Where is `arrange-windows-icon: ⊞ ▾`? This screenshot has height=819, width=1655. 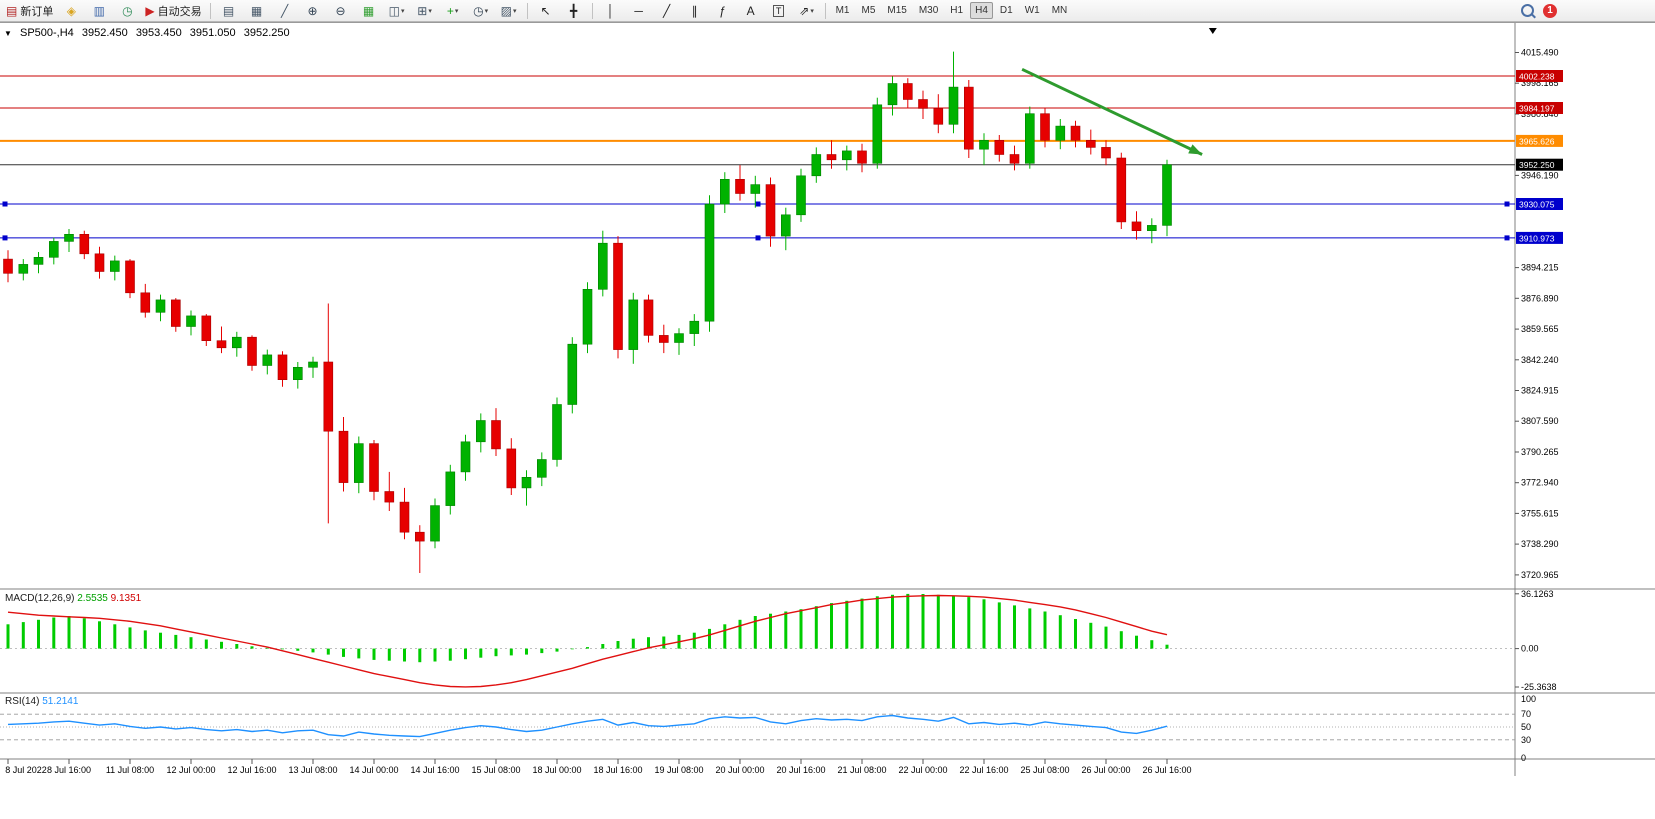
arrange-windows-icon: ⊞ ▾ is located at coordinates (425, 11).